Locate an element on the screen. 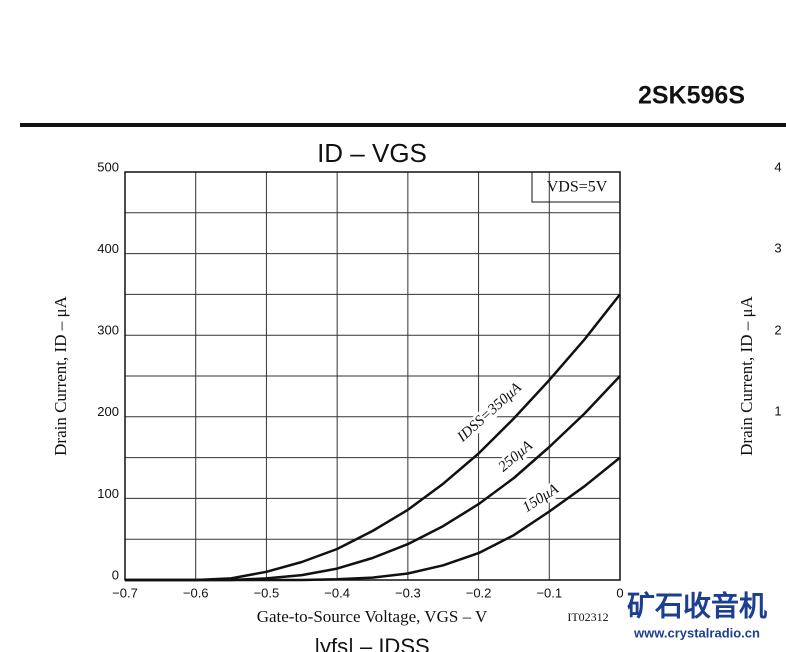 The height and width of the screenshot is (652, 786). condition-annotation: VDS=5V is located at coordinates (577, 187).